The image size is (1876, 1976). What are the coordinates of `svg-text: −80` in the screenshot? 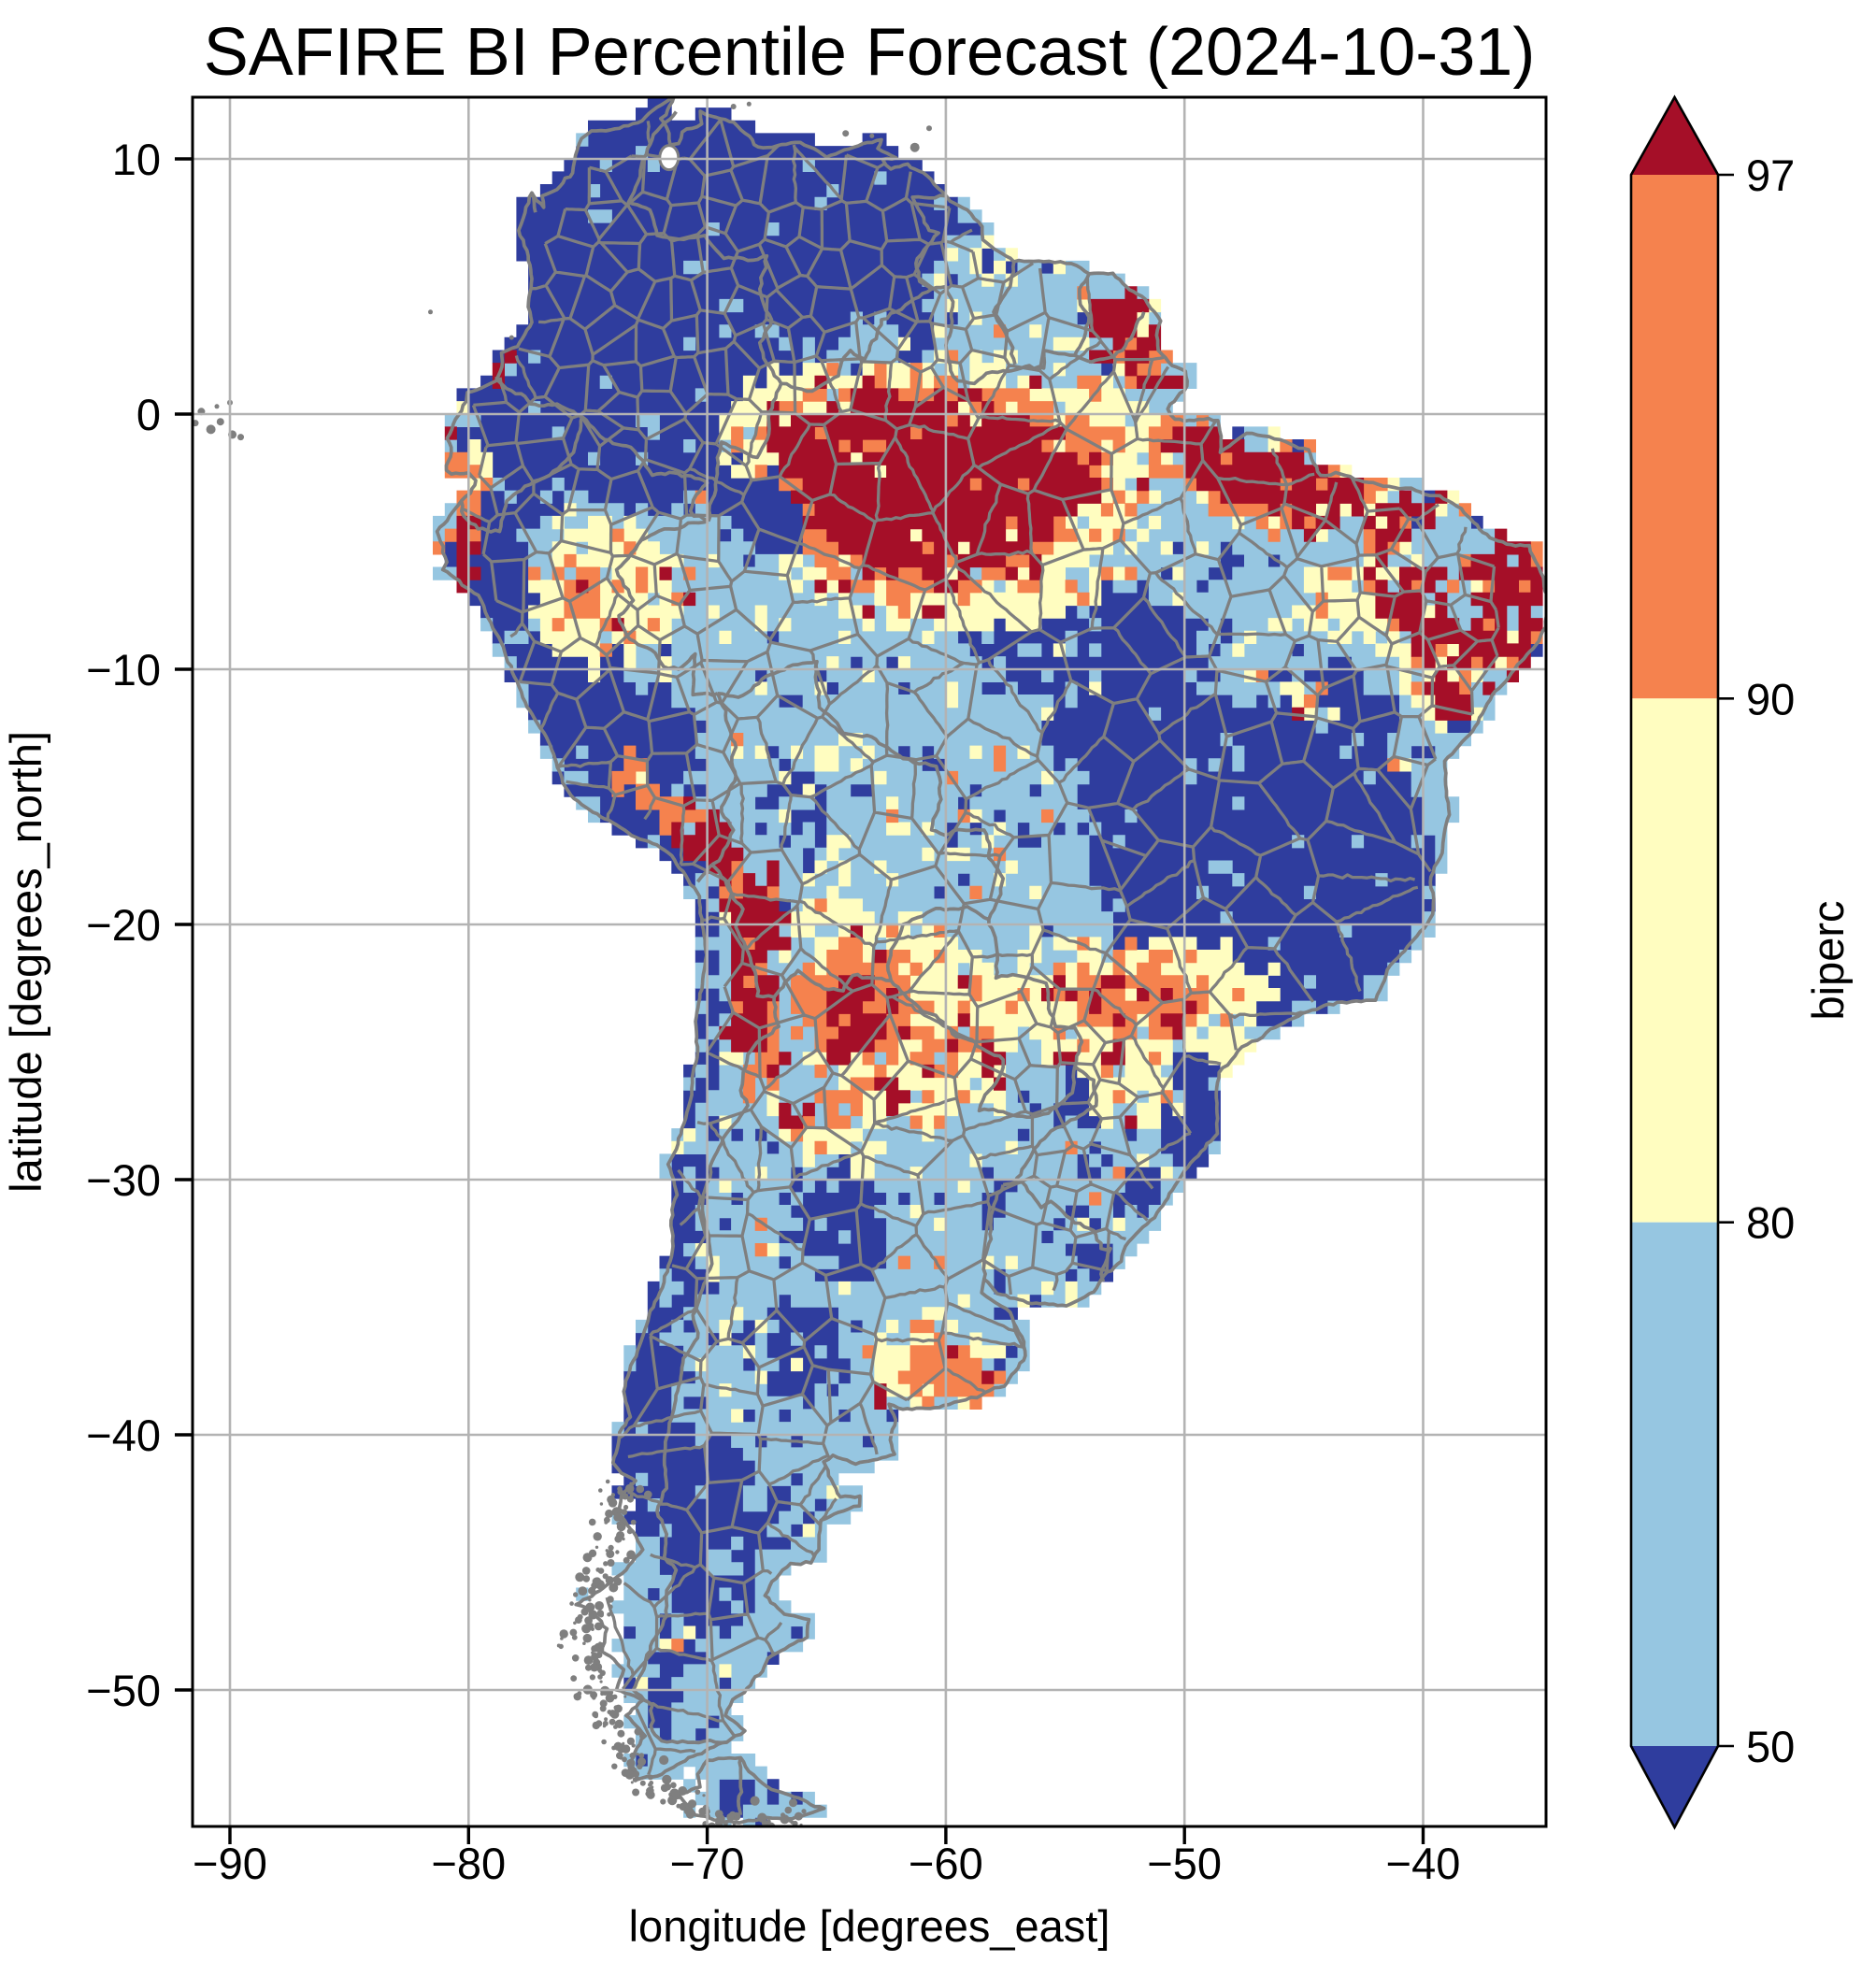 It's located at (469, 1863).